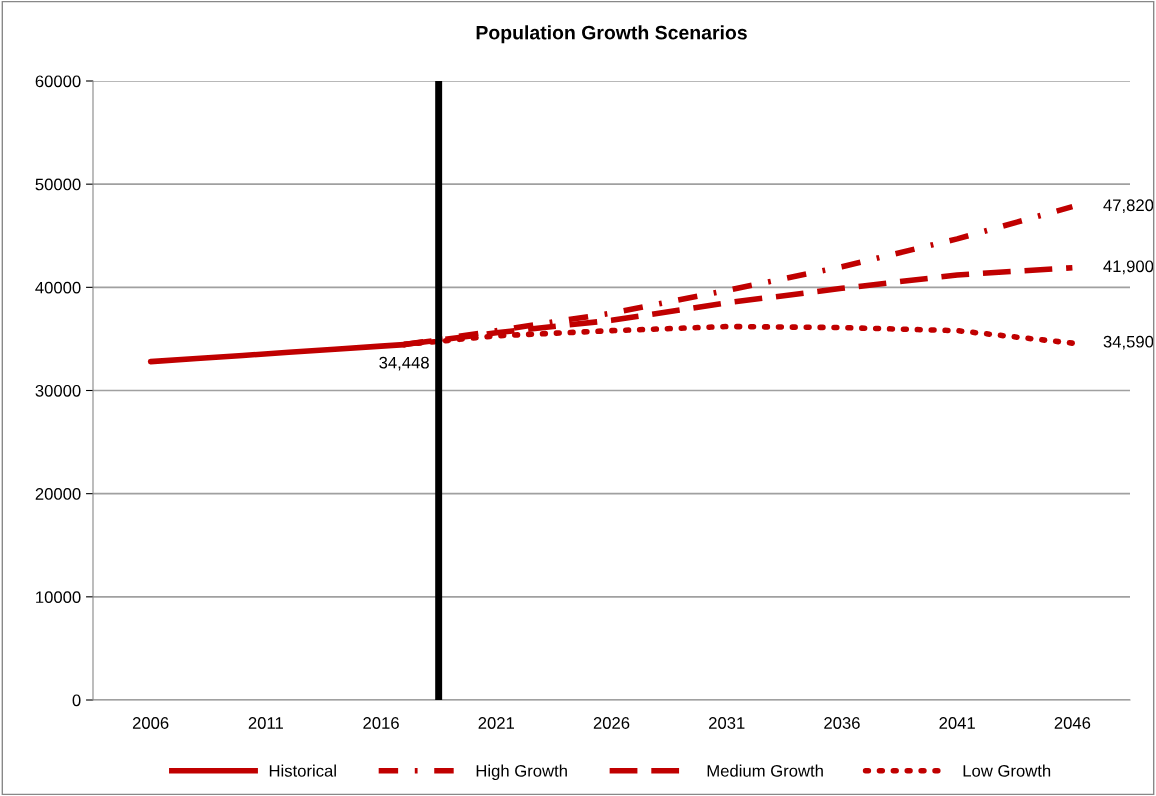 This screenshot has height=796, width=1156. I want to click on x-tick-label: 2021, so click(496, 723).